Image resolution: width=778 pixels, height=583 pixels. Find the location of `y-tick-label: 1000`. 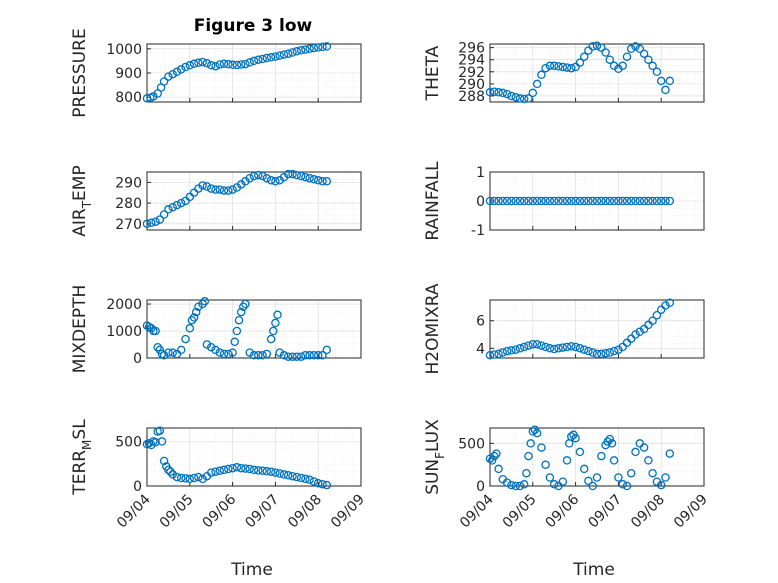

y-tick-label: 1000 is located at coordinates (124, 50).